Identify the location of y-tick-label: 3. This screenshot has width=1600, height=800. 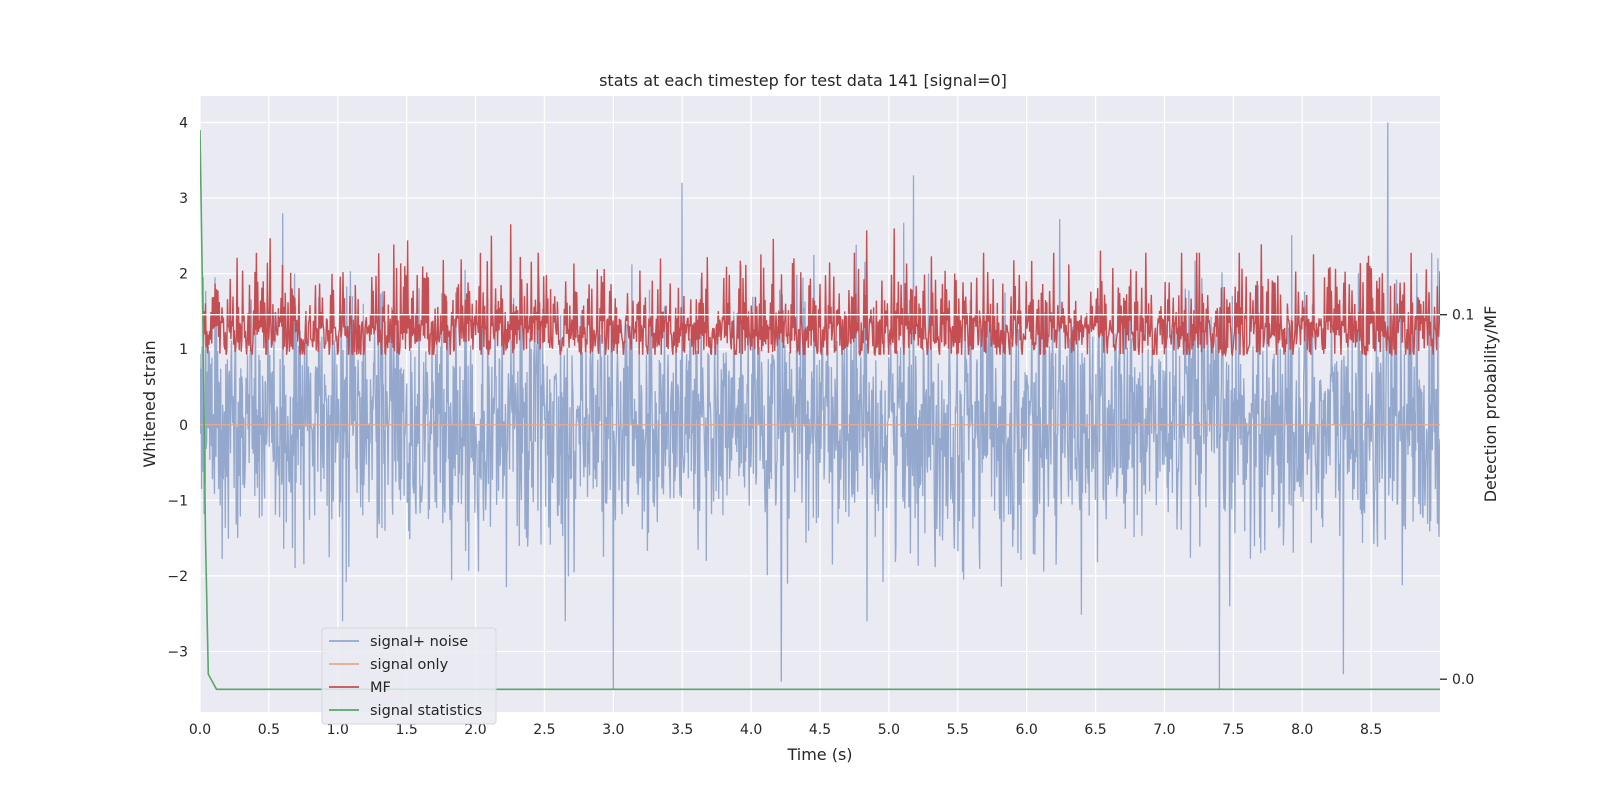
(183, 199).